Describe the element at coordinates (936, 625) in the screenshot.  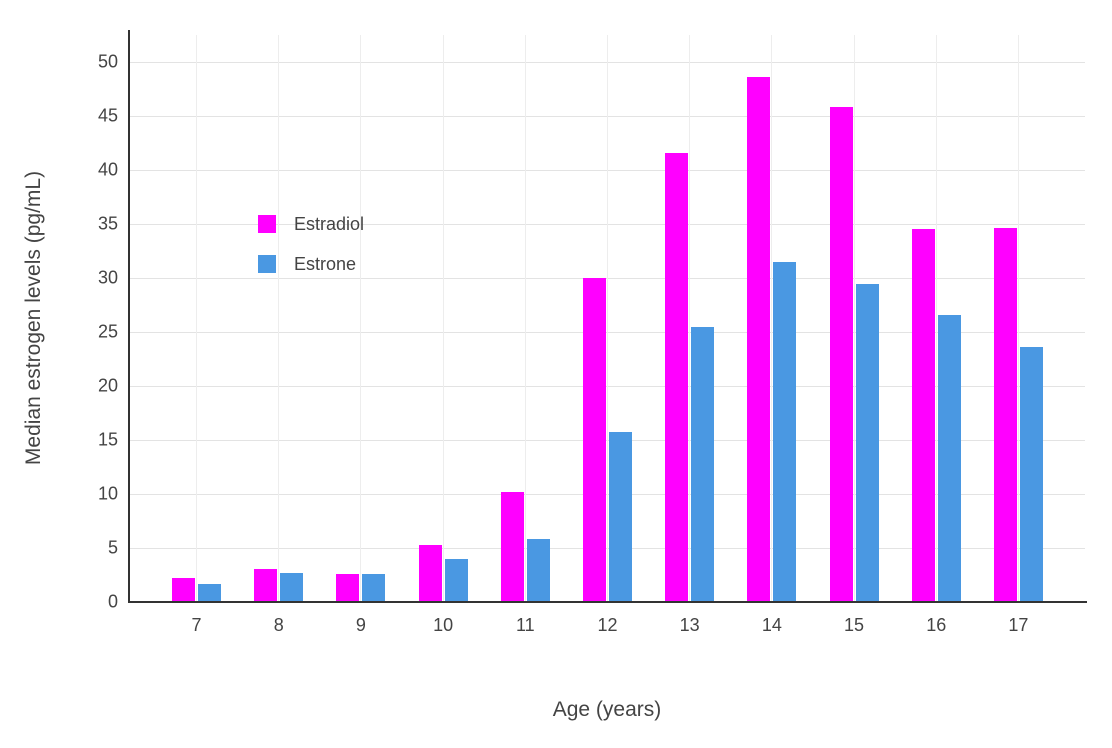
I see `x-tick-label-16: 16` at that location.